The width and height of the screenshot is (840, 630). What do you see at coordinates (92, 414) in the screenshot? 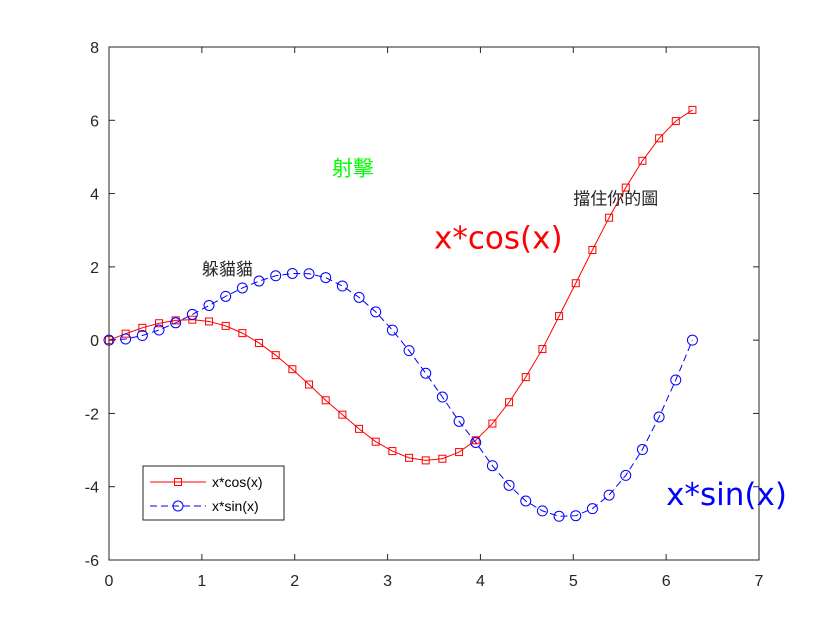
I see `y-tick-label: -2` at bounding box center [92, 414].